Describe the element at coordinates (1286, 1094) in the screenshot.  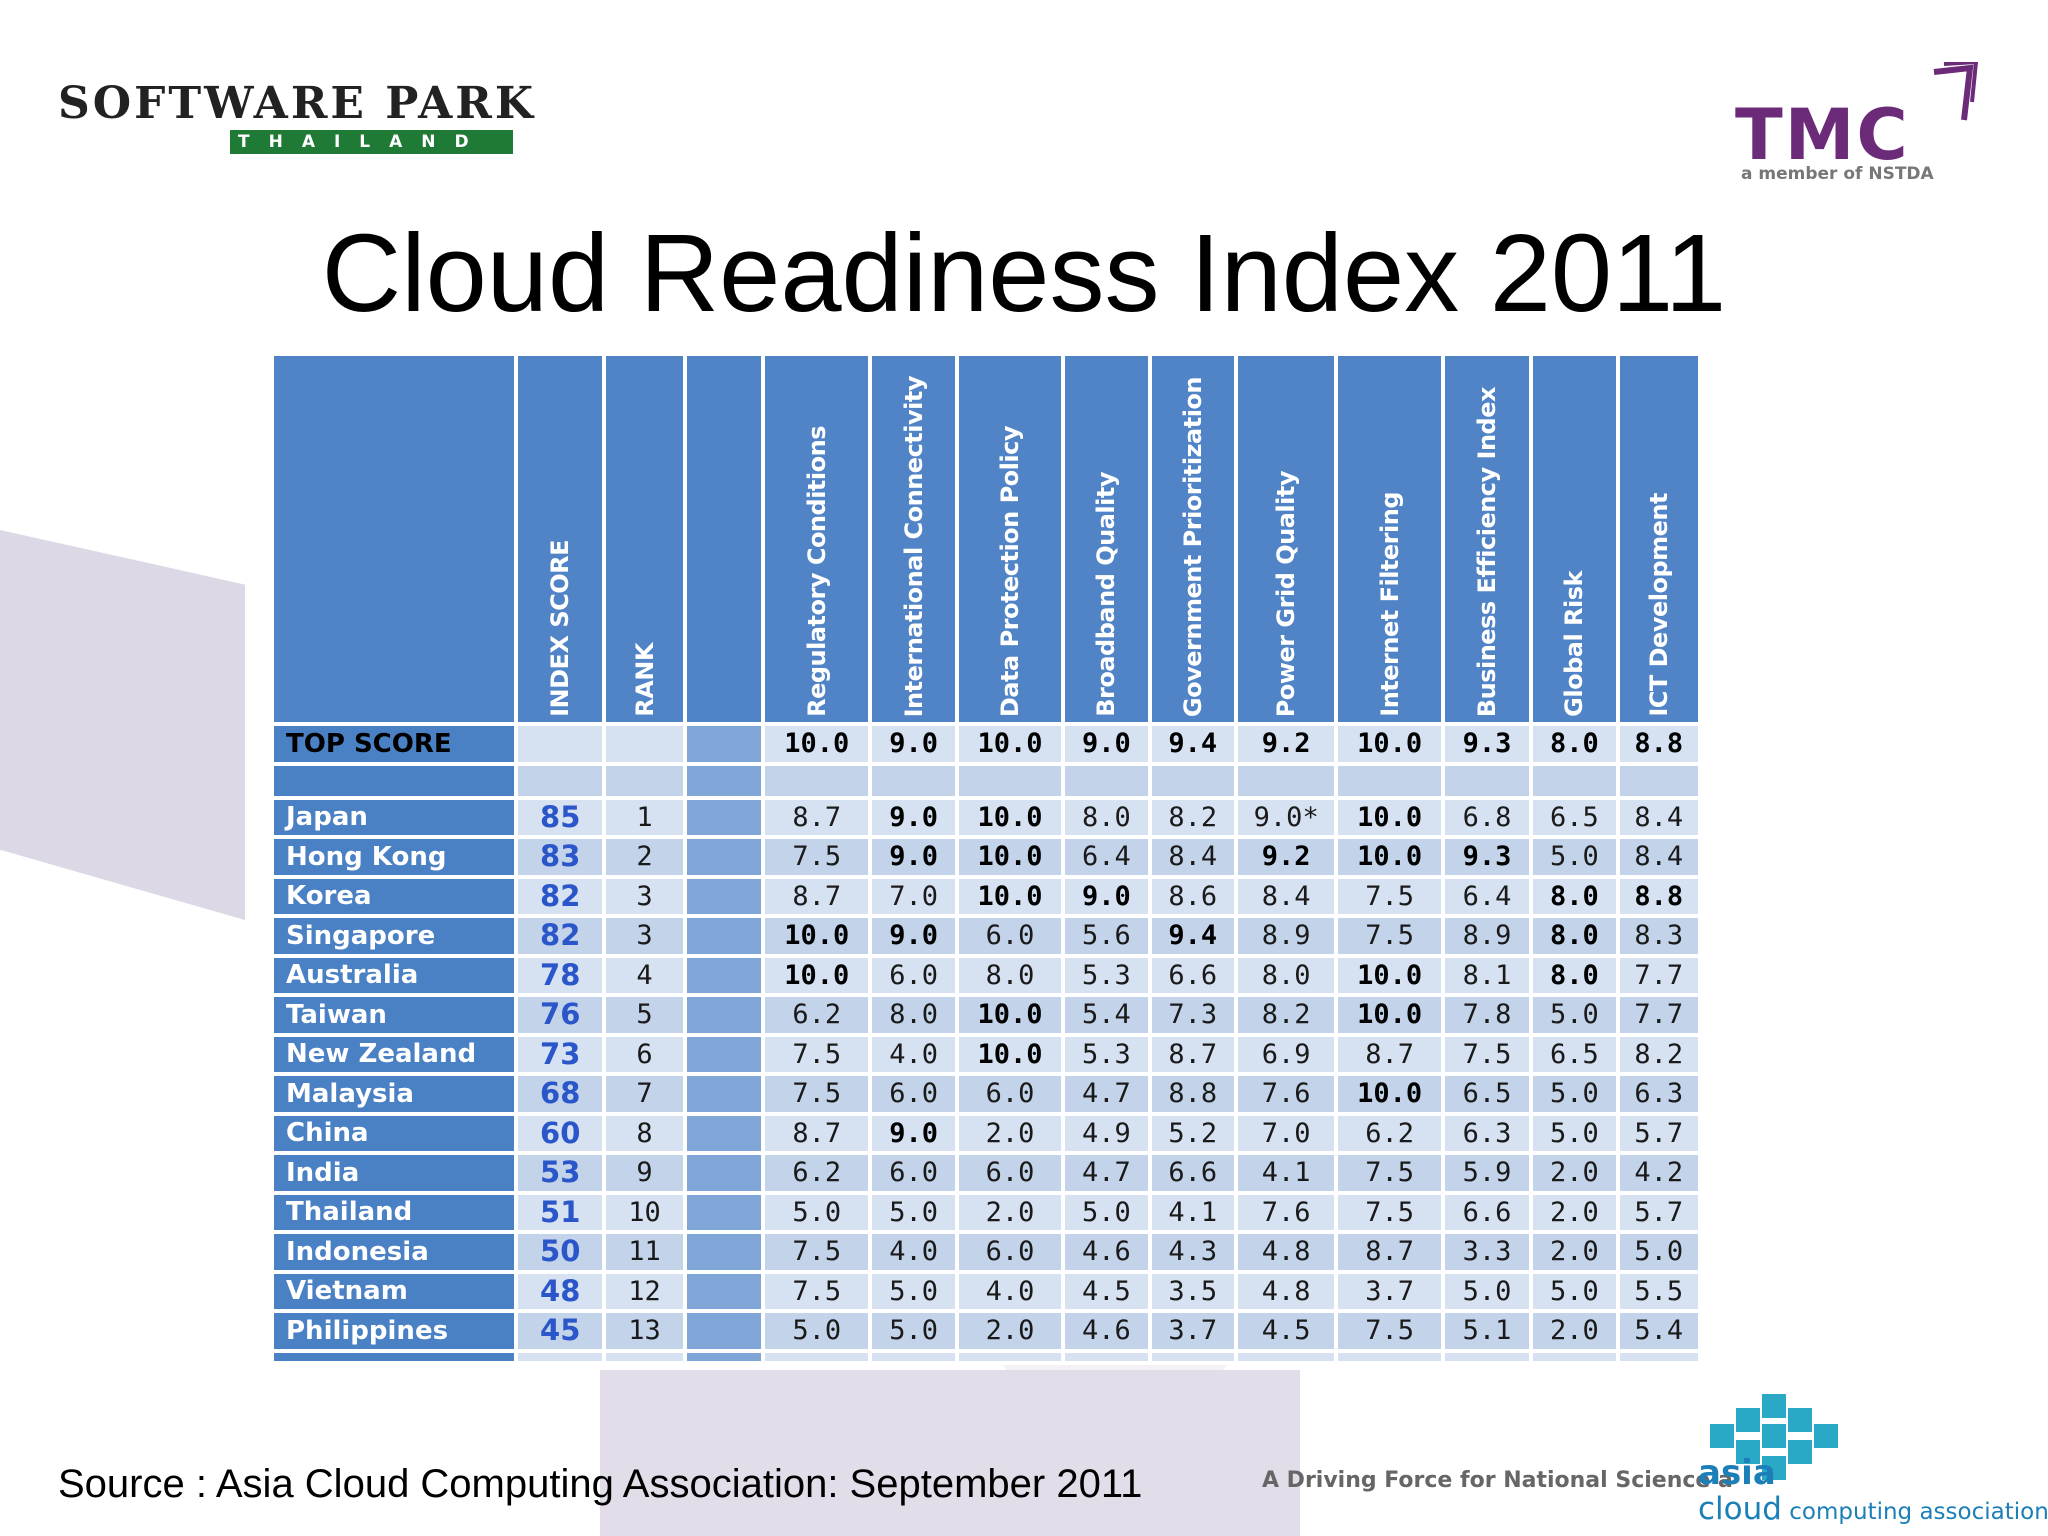
I see `table-cell: 7.6` at that location.